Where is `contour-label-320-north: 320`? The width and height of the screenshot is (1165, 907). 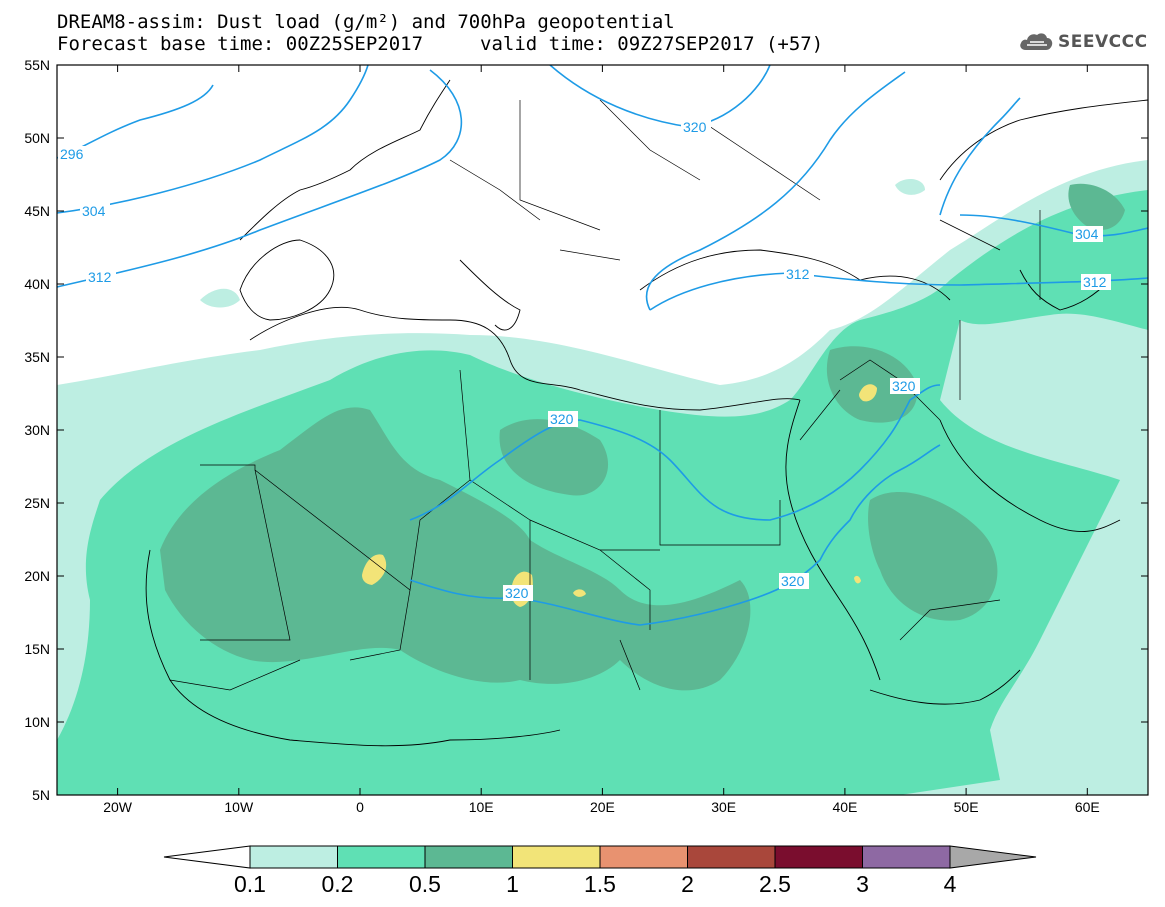 contour-label-320-north: 320 is located at coordinates (695, 127).